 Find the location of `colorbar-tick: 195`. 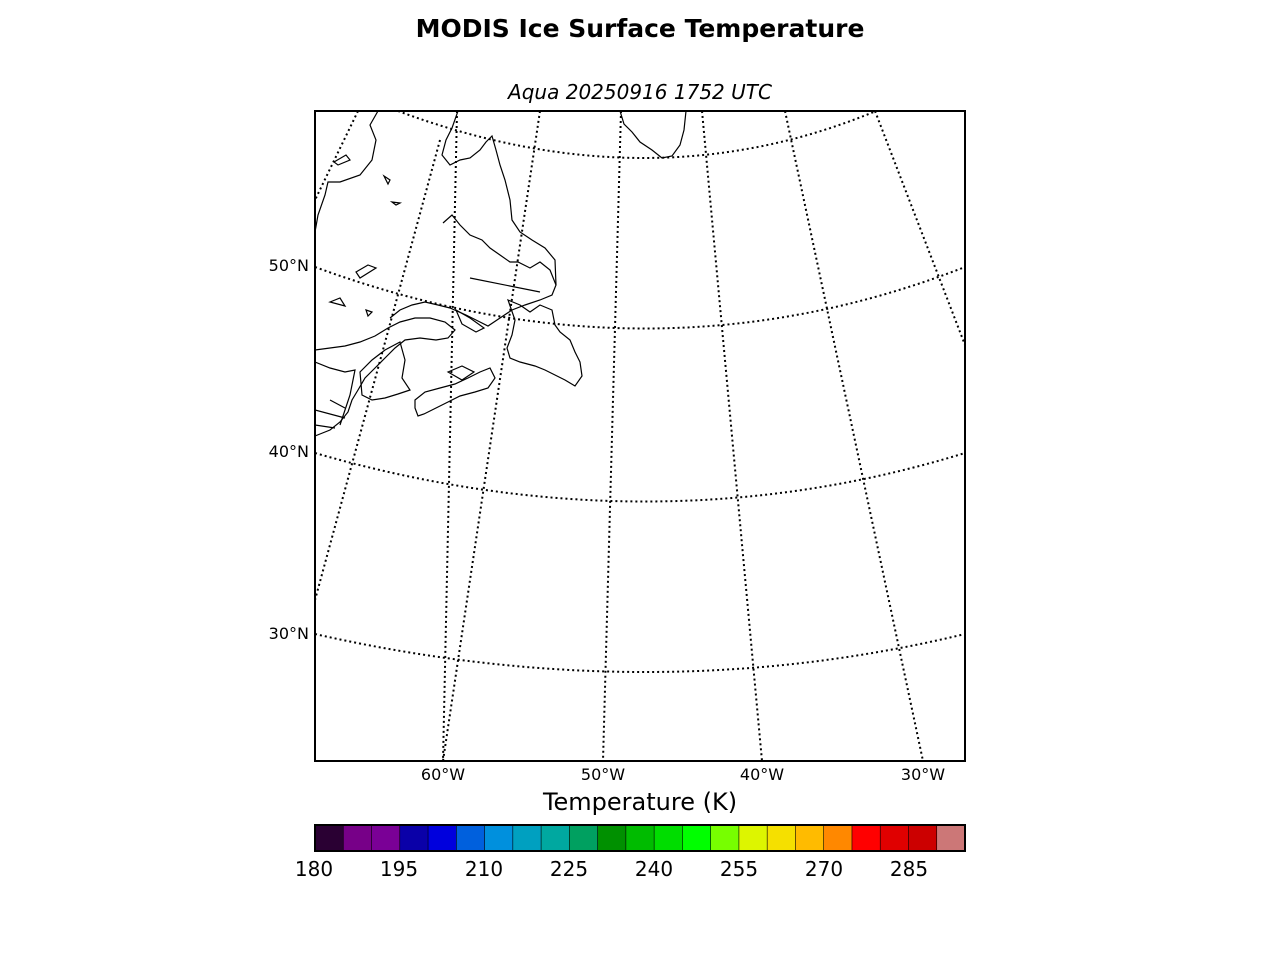

colorbar-tick: 195 is located at coordinates (399, 869).